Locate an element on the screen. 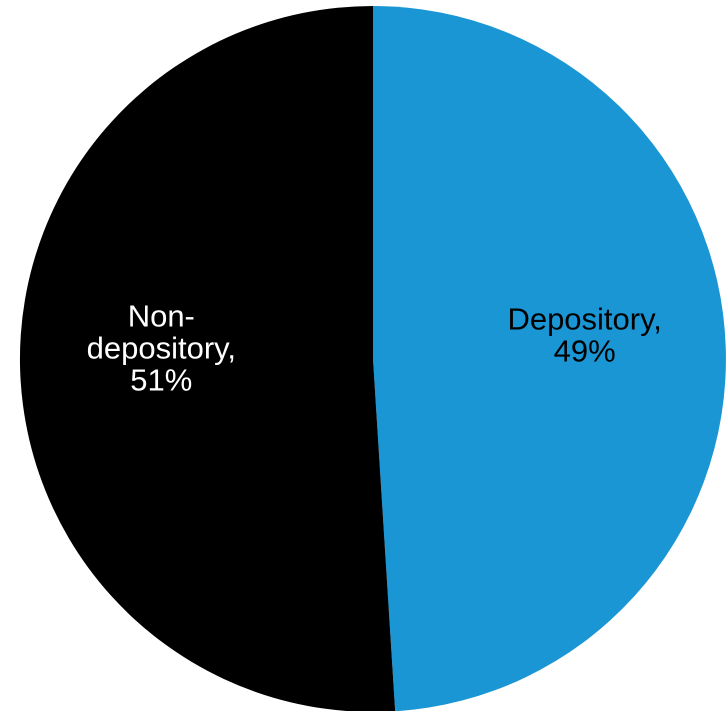  pie-label-line: Non- is located at coordinates (161, 316).